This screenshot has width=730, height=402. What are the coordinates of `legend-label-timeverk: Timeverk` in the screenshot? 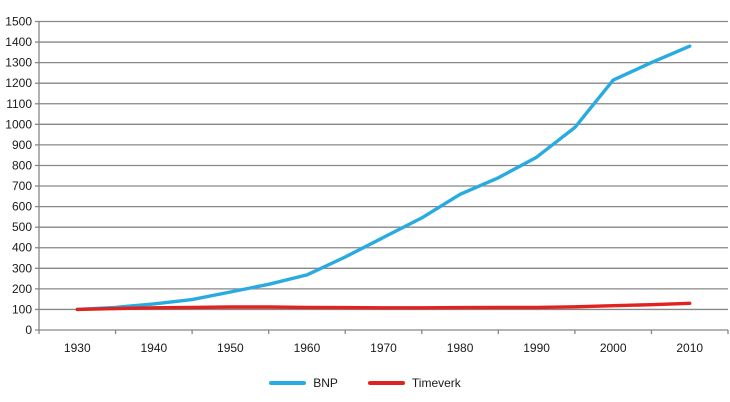 It's located at (436, 383).